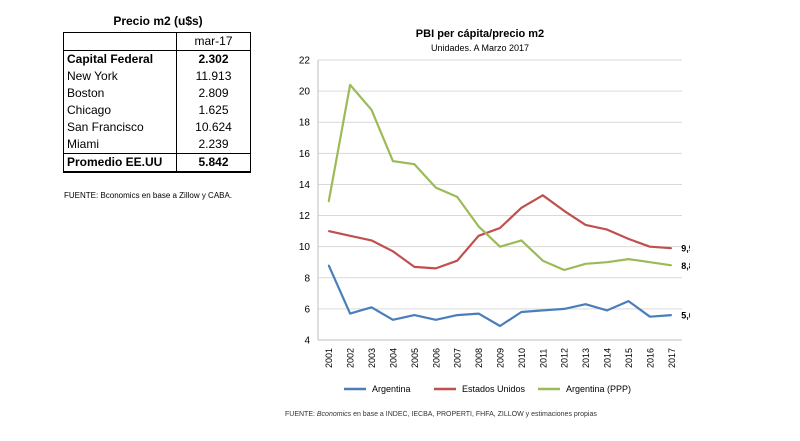  I want to click on x-tick-label: 2009, so click(501, 358).